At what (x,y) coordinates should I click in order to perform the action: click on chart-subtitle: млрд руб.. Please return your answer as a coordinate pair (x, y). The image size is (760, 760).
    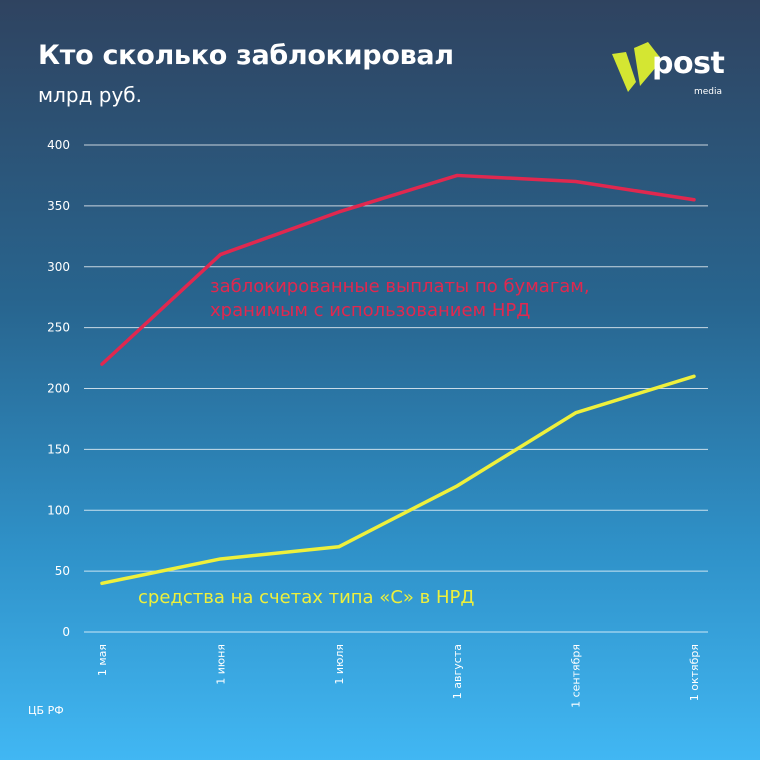
    Looking at the image, I should click on (90, 95).